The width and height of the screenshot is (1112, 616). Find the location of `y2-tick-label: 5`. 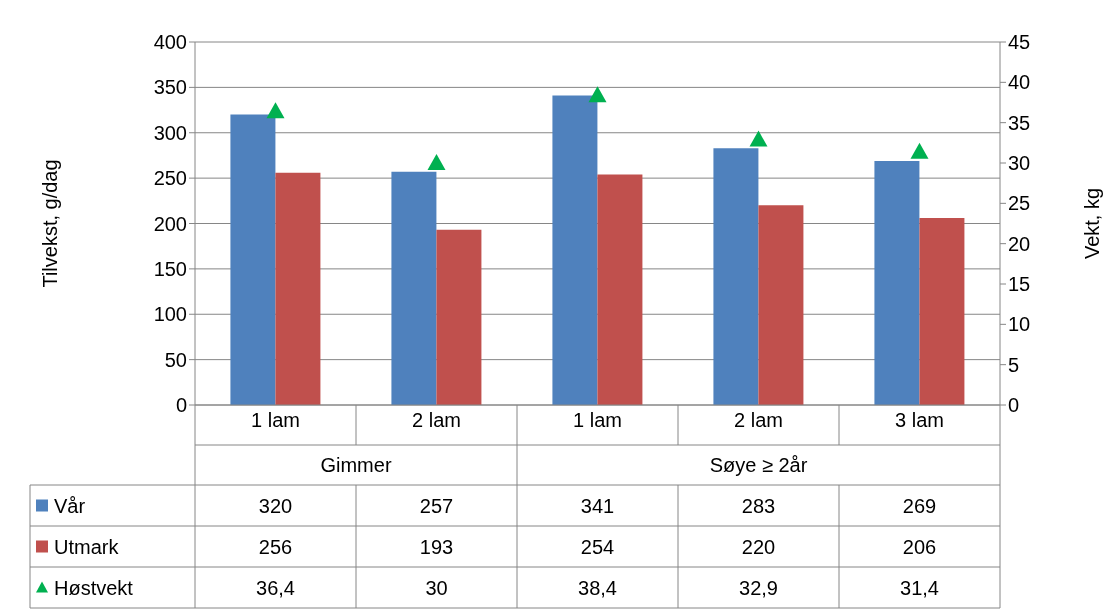

y2-tick-label: 5 is located at coordinates (1014, 364).